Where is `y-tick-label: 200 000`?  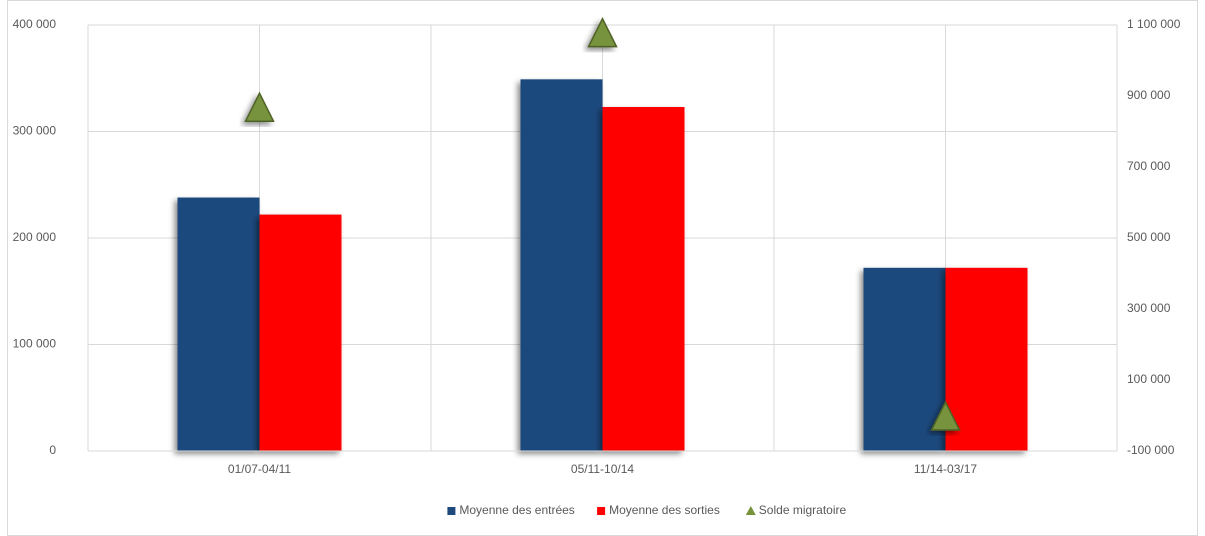 y-tick-label: 200 000 is located at coordinates (35, 237).